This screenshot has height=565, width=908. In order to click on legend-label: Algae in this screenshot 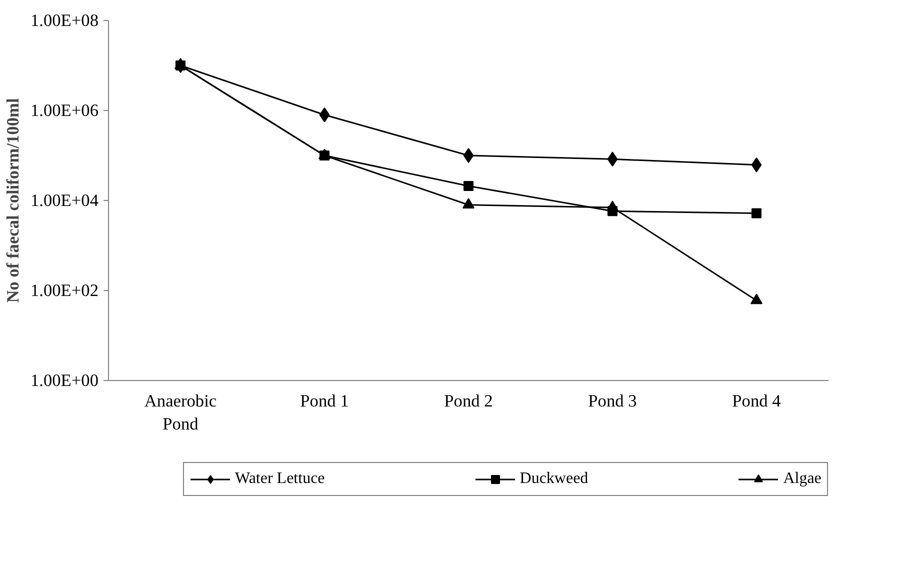, I will do `click(802, 479)`.